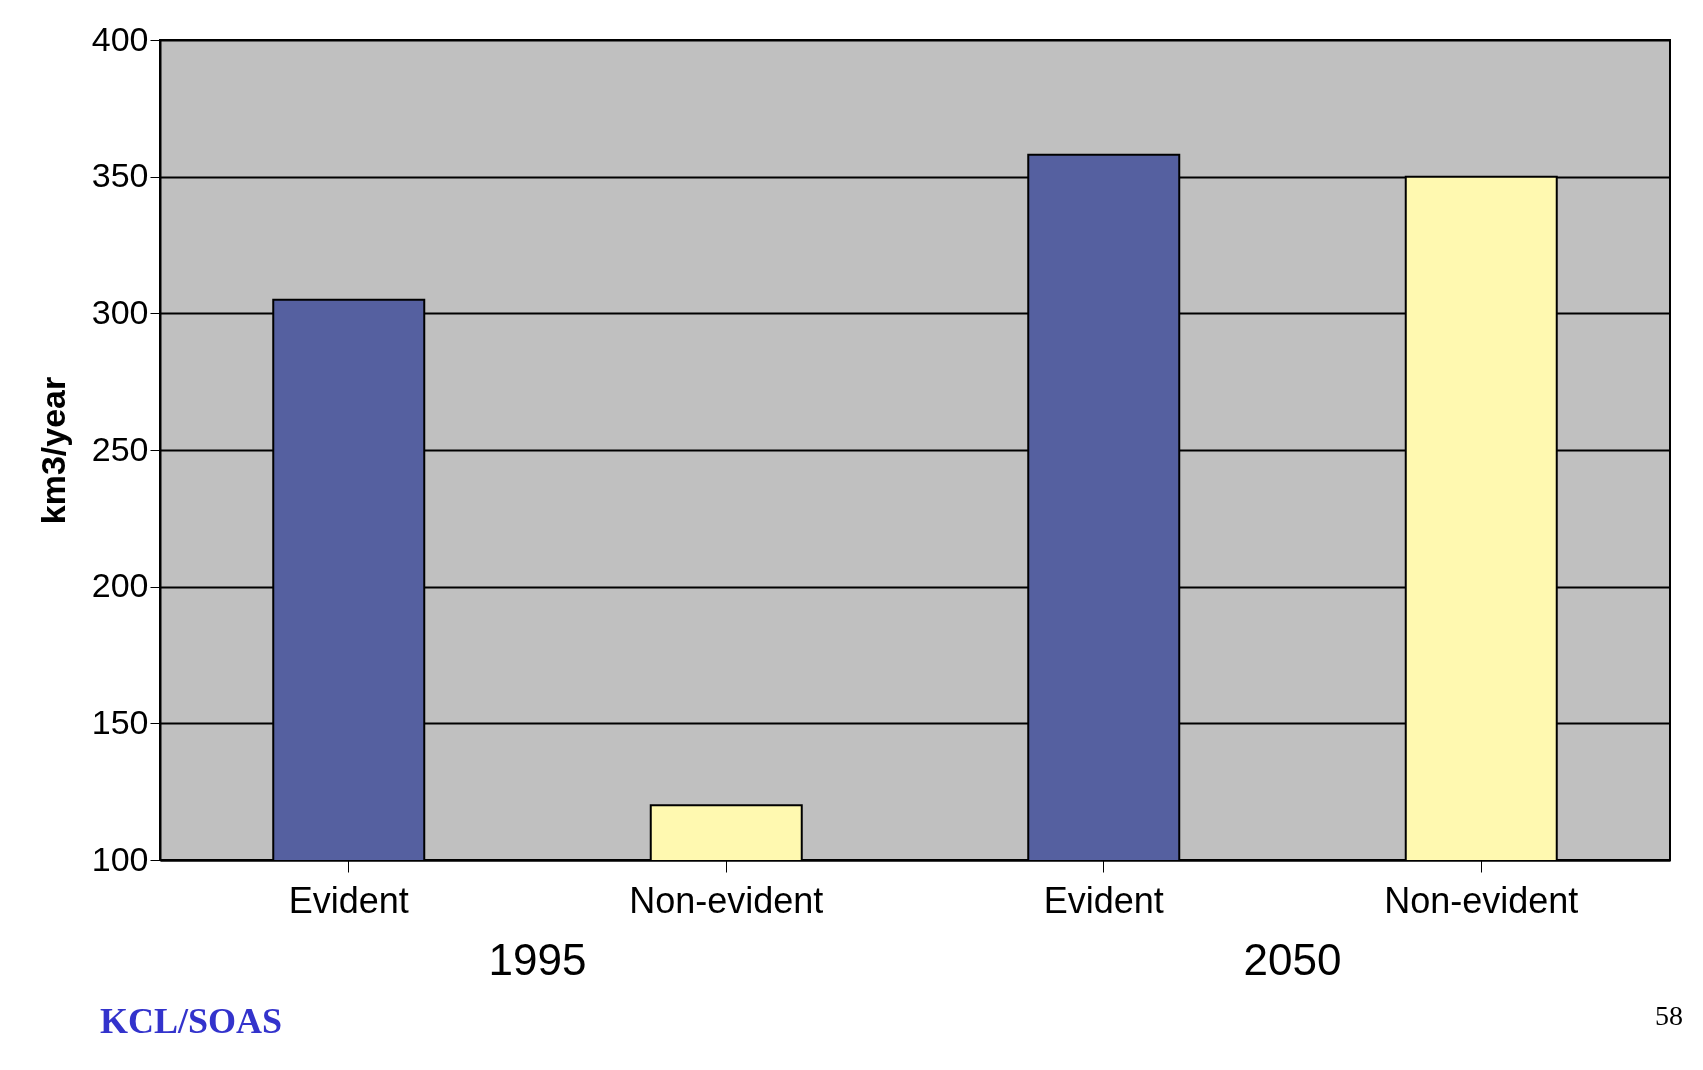 The image size is (1703, 1070). I want to click on y-tick-label: 100, so click(120, 858).